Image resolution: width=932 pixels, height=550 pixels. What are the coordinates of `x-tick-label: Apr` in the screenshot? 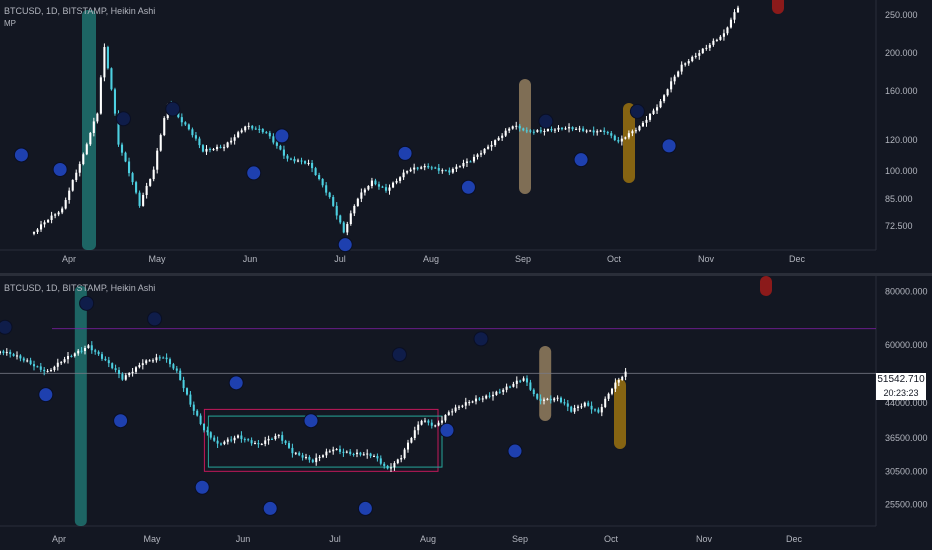 It's located at (69, 259).